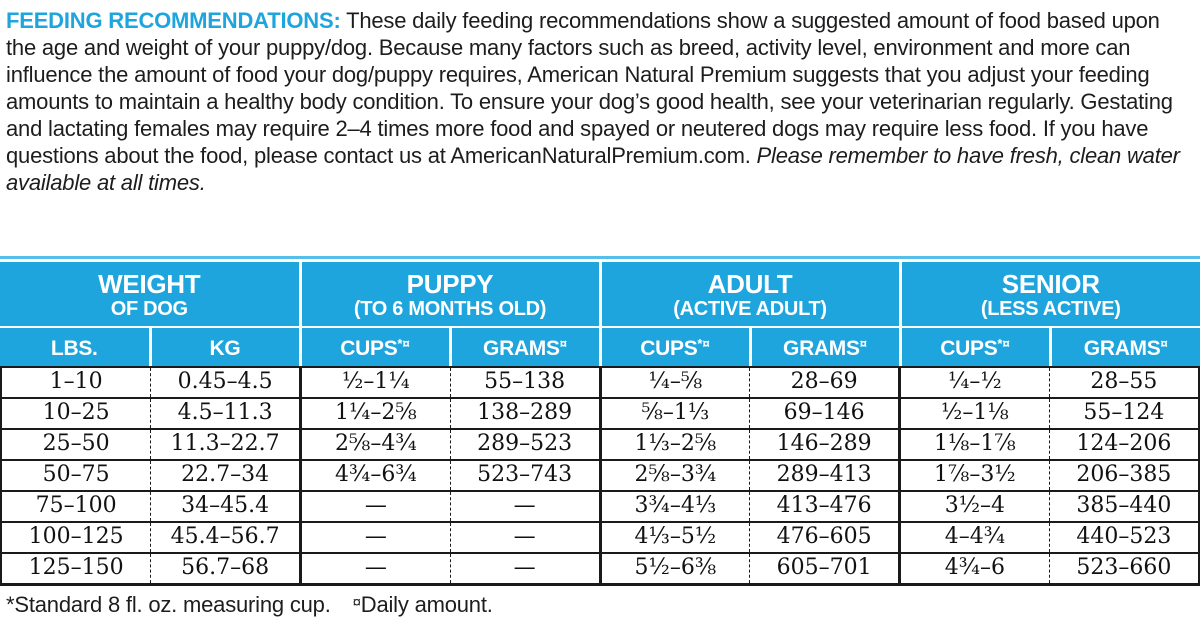 This screenshot has height=618, width=1200. I want to click on cup-footnote: *Standard 8 fl. oz. measuring cup., so click(168, 604).